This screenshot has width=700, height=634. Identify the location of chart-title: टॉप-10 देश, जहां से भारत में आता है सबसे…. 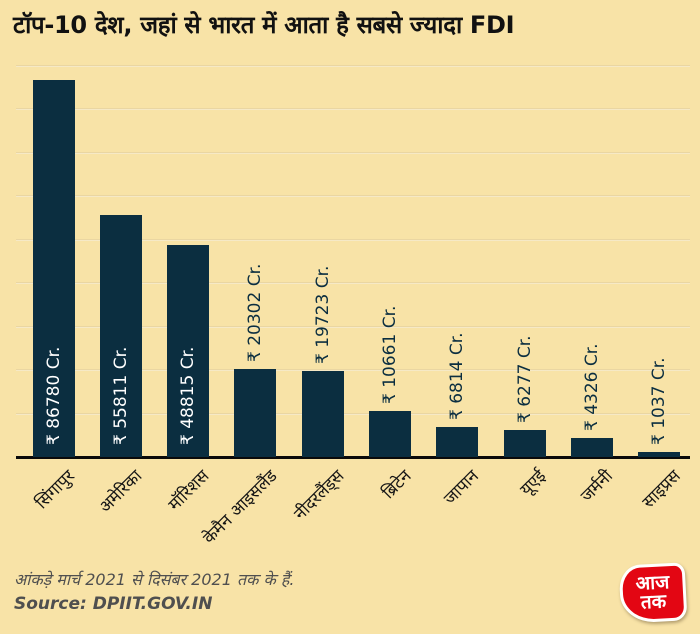
(264, 25).